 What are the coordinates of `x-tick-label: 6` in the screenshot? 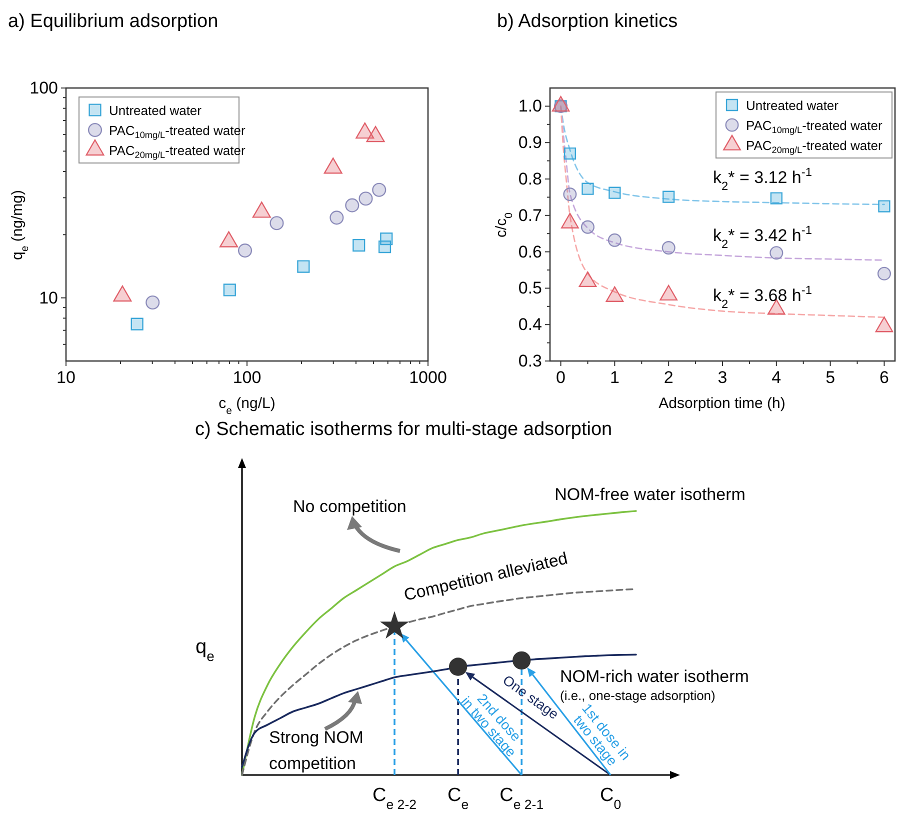 It's located at (884, 377).